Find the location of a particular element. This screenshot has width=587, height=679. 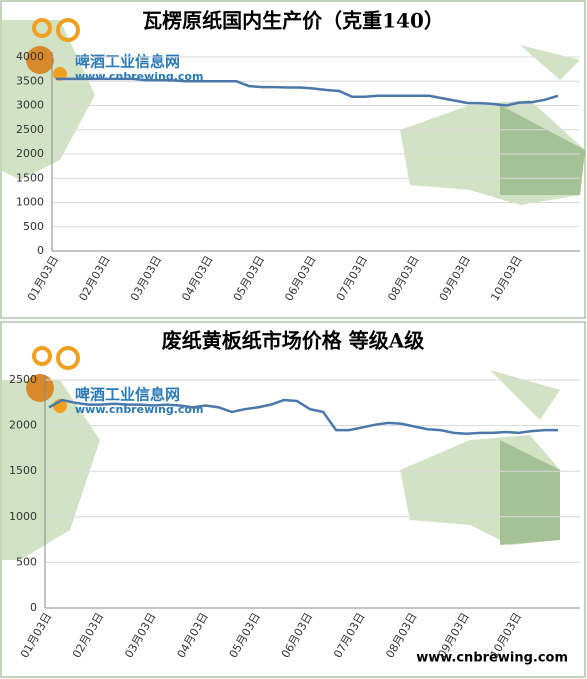

y-tick-label: 3000 is located at coordinates (30, 105).